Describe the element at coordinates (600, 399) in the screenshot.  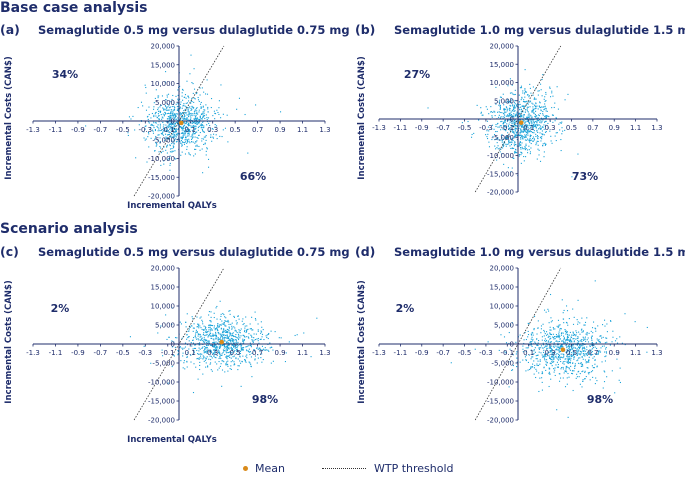
I see `quadrant-percent-lower-right: 98%` at that location.